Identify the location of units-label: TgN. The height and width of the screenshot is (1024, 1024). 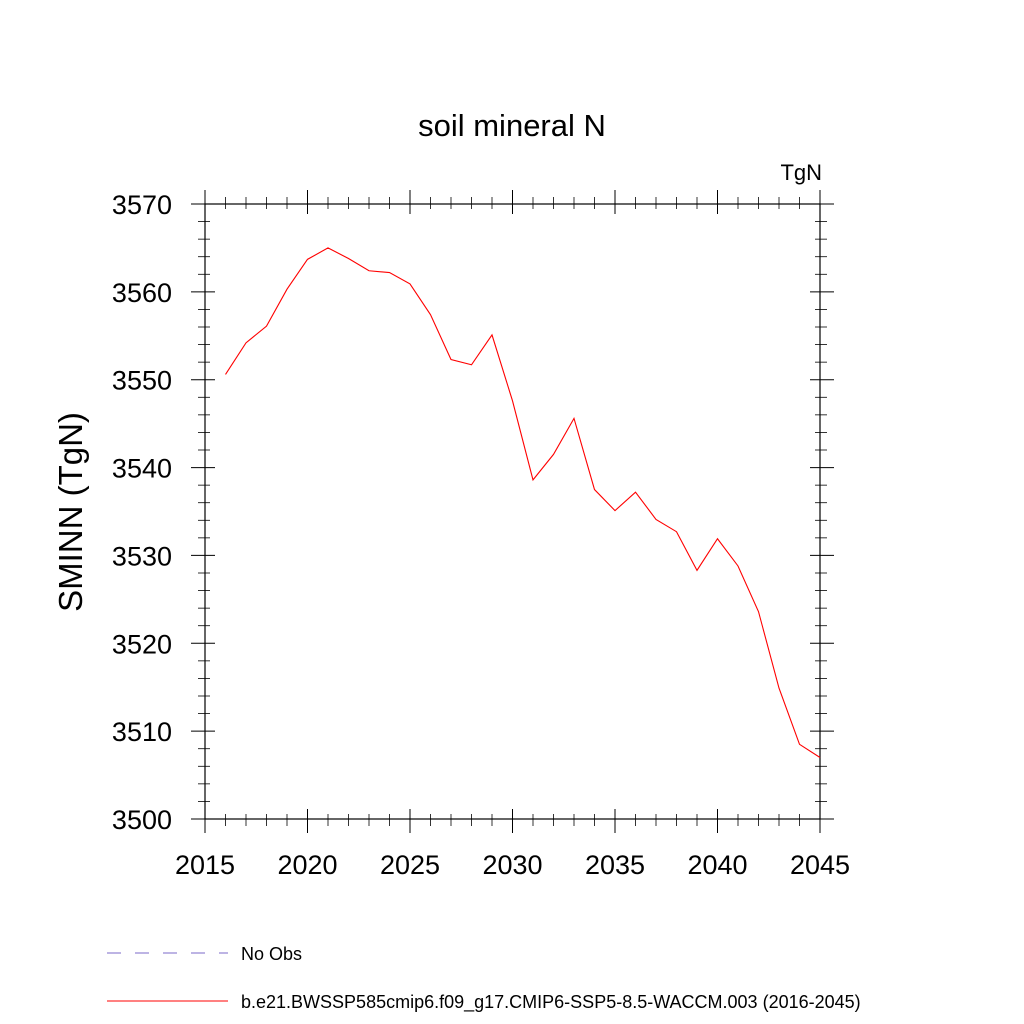
(801, 172).